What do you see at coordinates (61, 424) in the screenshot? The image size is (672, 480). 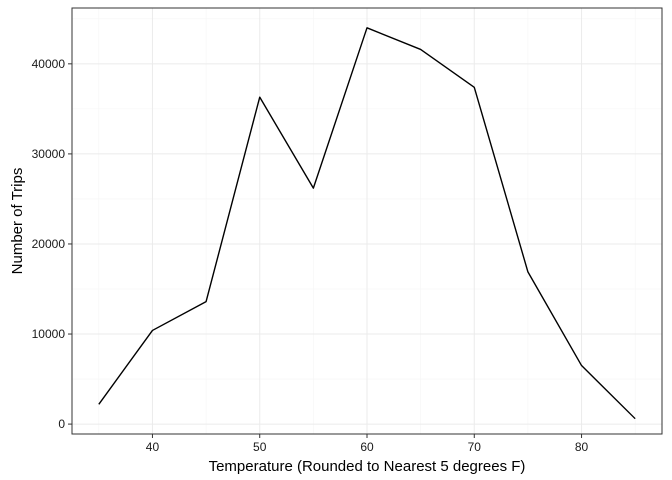 I see `y-tick-label: 0` at bounding box center [61, 424].